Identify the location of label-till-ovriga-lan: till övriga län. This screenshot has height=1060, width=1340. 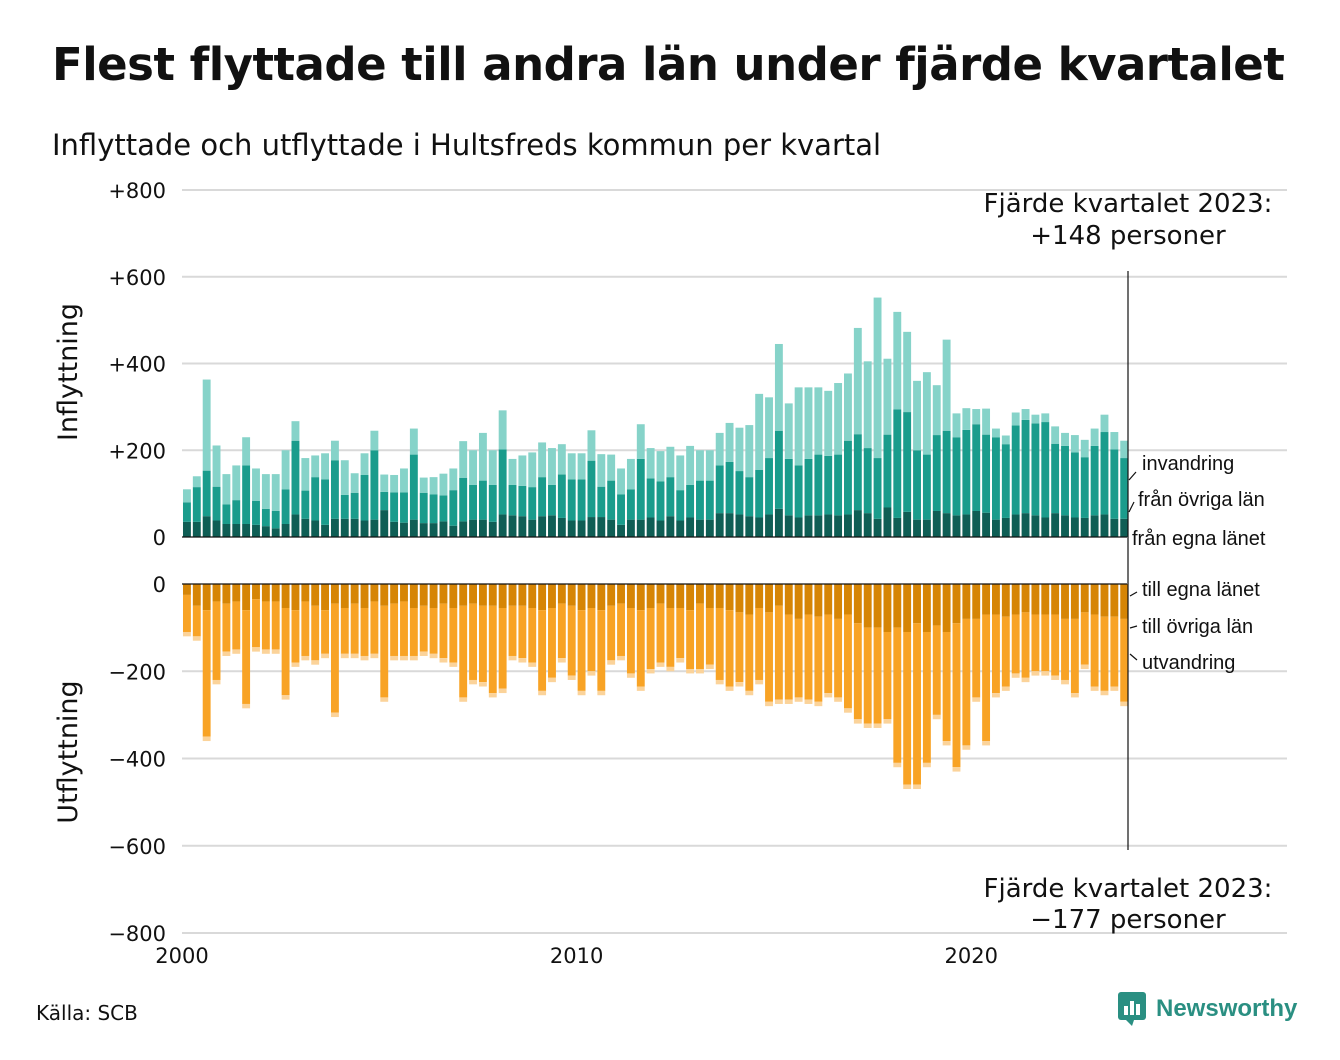
(1197, 627).